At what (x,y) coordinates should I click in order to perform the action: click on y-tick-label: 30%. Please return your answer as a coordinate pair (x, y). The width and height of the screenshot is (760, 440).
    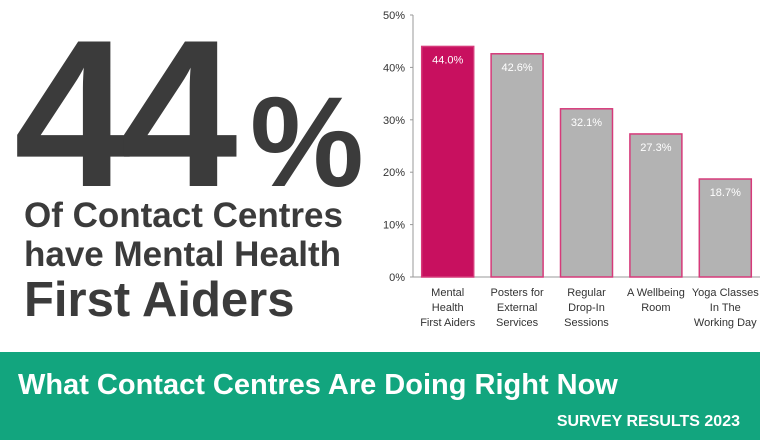
    Looking at the image, I should click on (394, 121).